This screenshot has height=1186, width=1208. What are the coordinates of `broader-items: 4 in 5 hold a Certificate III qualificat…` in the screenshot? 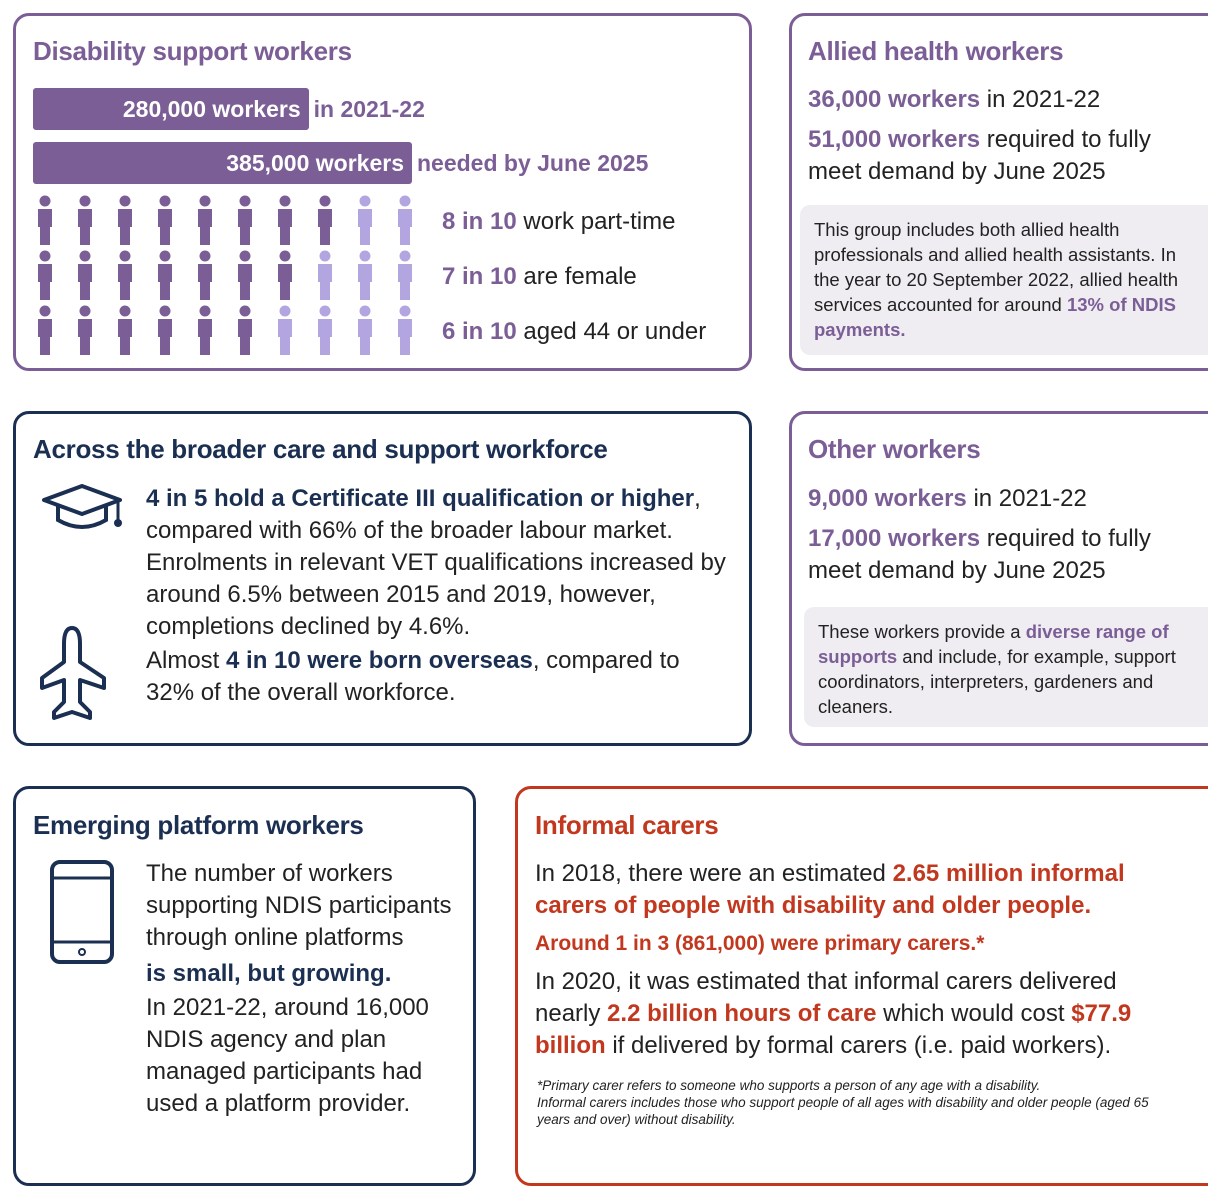 It's located at (438, 597).